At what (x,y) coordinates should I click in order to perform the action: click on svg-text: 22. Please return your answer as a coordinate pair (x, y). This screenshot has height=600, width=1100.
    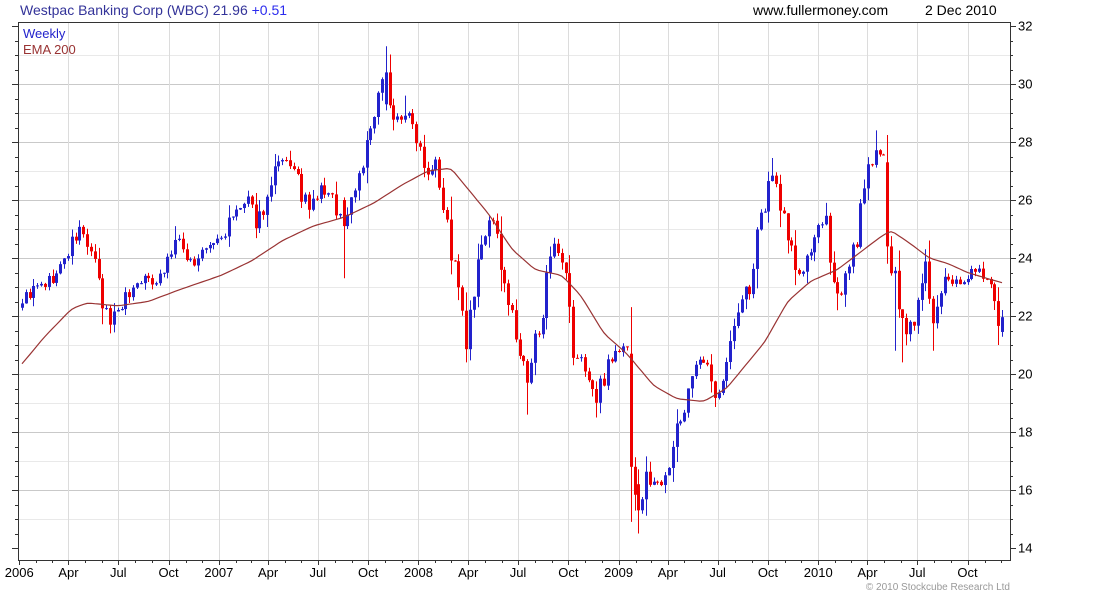
    Looking at the image, I should click on (1025, 316).